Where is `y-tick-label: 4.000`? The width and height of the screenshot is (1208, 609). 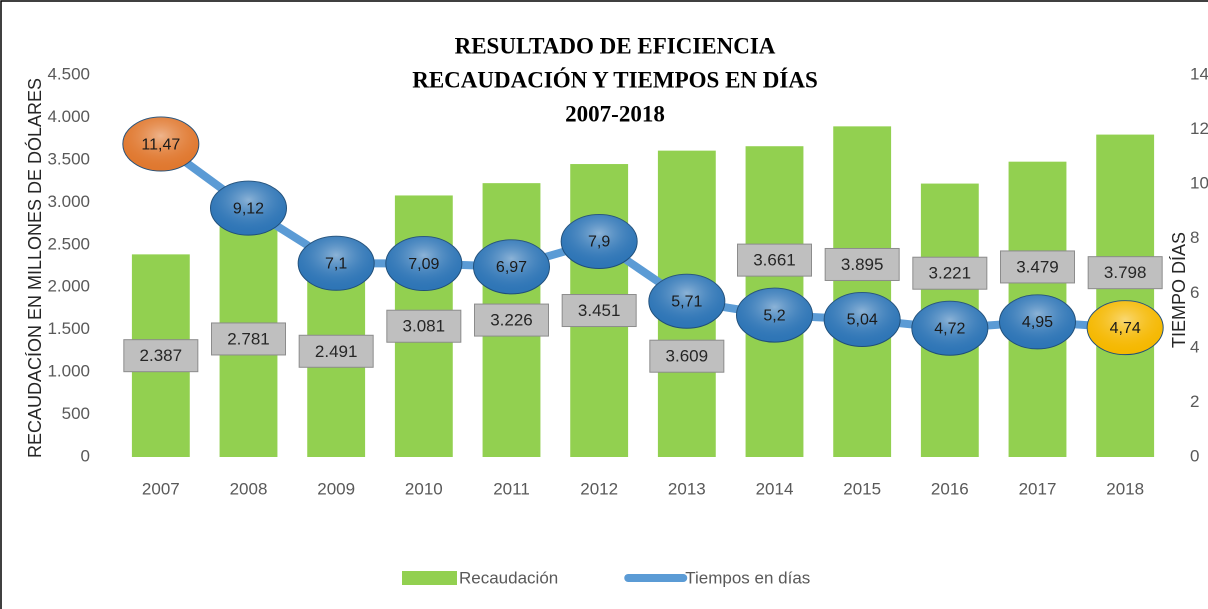 y-tick-label: 4.000 is located at coordinates (68, 116).